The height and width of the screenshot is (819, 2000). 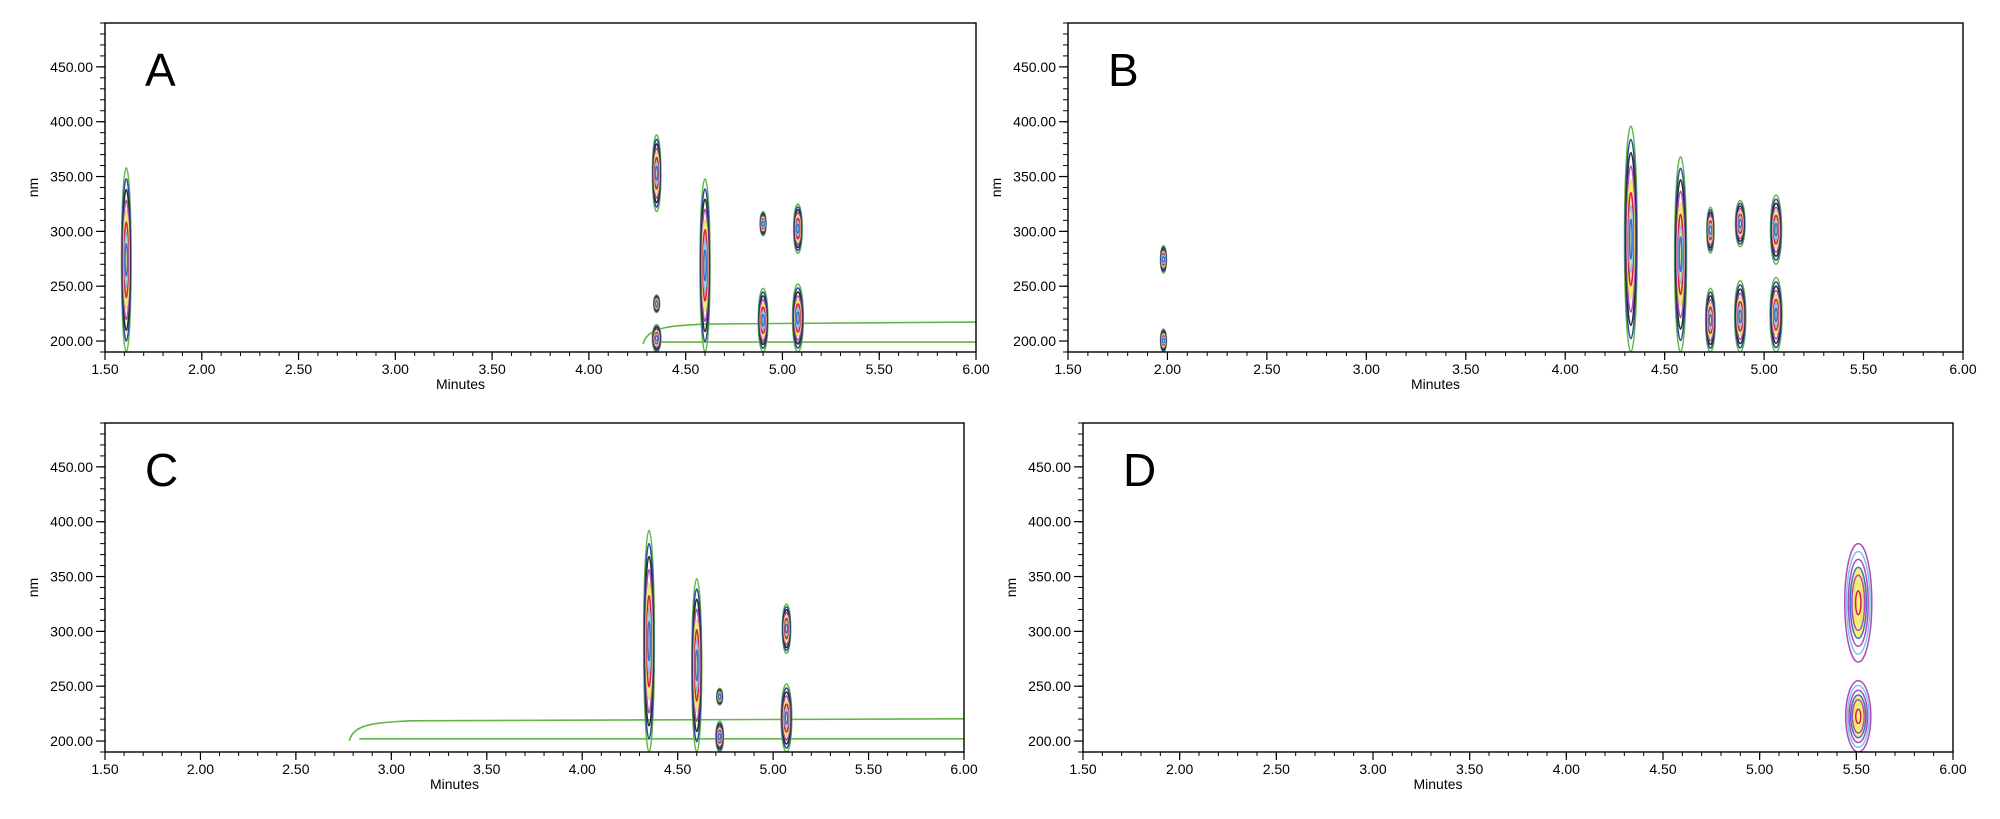 What do you see at coordinates (295, 769) in the screenshot?
I see `x-tick-label: 2.50` at bounding box center [295, 769].